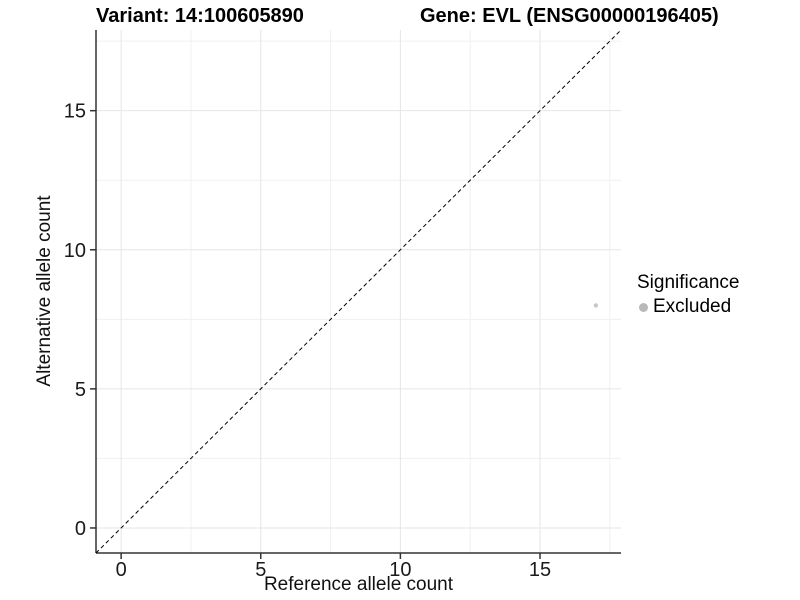 This screenshot has width=800, height=600. Describe the element at coordinates (121, 570) in the screenshot. I see `x-tick-label: 0` at that location.